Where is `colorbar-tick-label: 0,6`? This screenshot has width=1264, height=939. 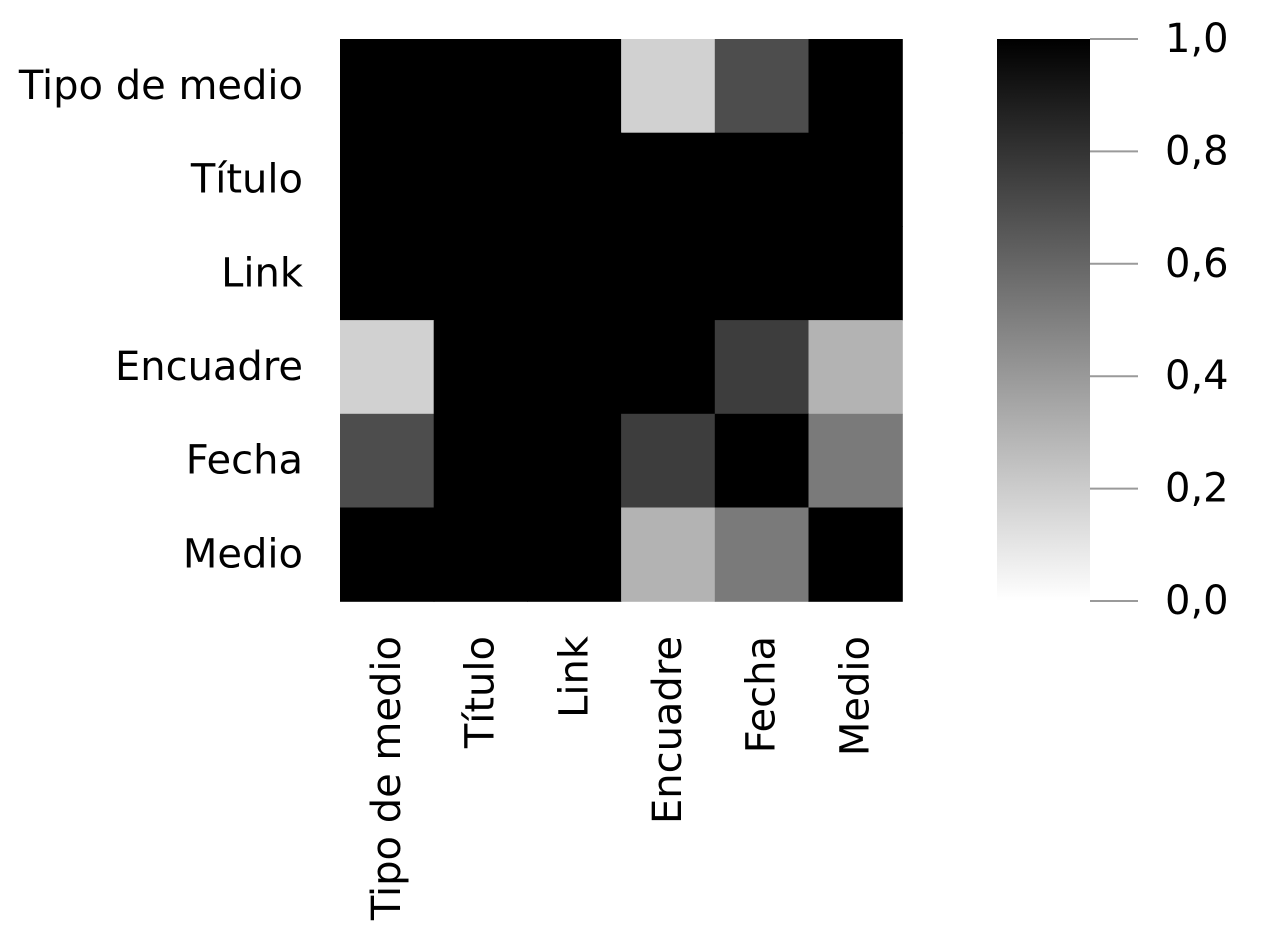
colorbar-tick-label: 0,6 is located at coordinates (1197, 264).